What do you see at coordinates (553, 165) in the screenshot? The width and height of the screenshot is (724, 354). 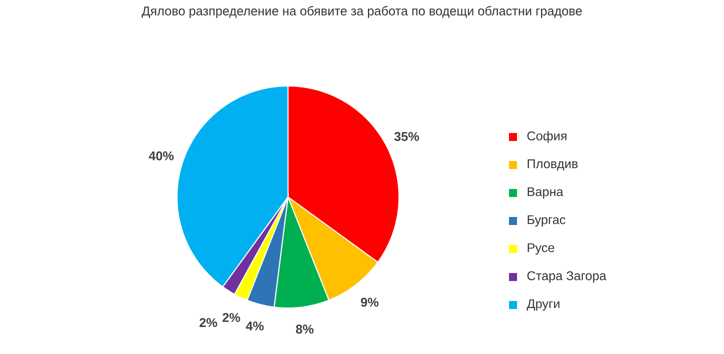 I see `legend-label: Пловдив` at bounding box center [553, 165].